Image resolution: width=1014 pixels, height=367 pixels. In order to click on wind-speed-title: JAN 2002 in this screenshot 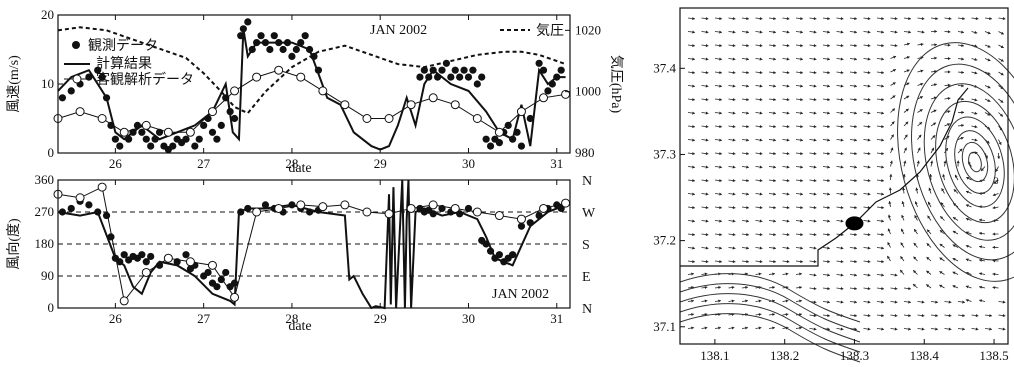, I will do `click(398, 30)`.